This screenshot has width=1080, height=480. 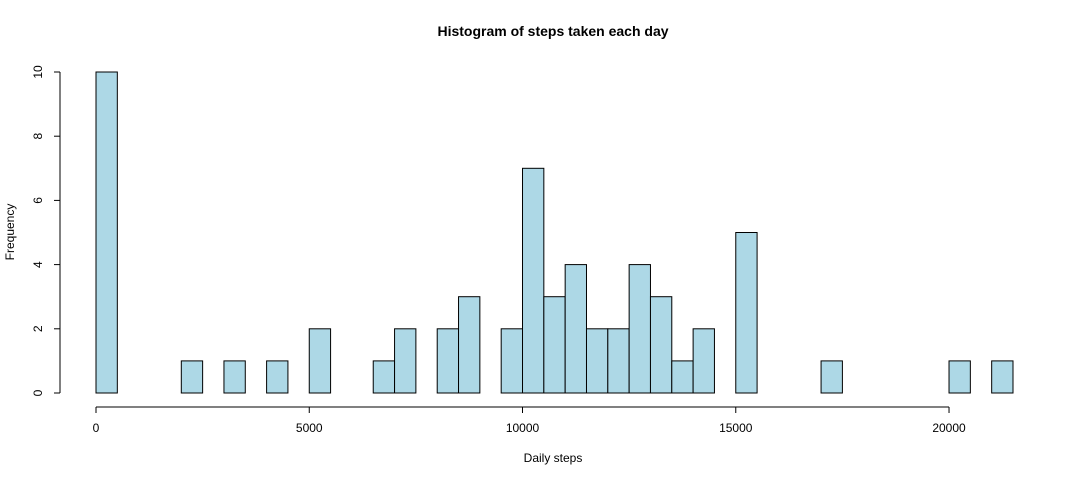 I want to click on y-axis-label: Frequency, so click(x=10, y=232).